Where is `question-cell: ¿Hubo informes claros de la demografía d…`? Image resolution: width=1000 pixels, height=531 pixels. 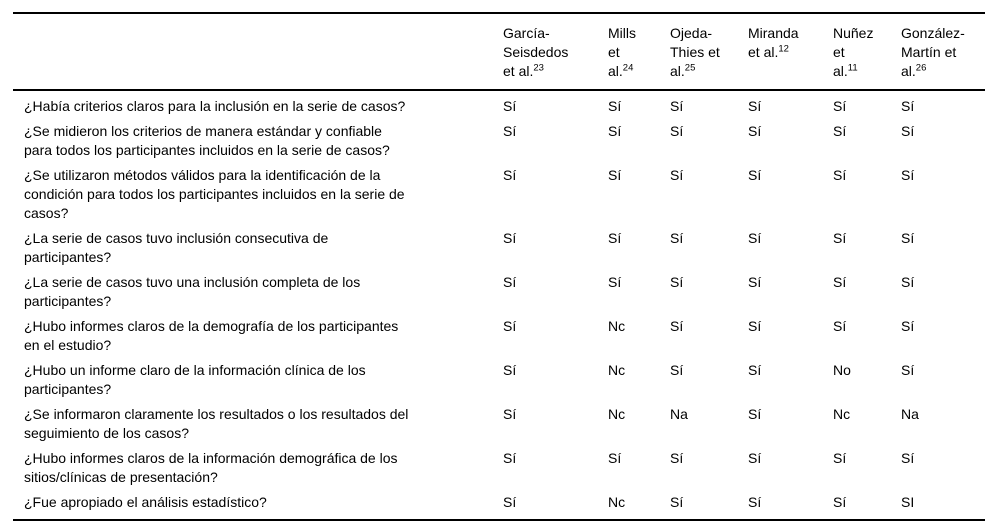
question-cell: ¿Hubo informes claros de la demografía d… is located at coordinates (211, 335).